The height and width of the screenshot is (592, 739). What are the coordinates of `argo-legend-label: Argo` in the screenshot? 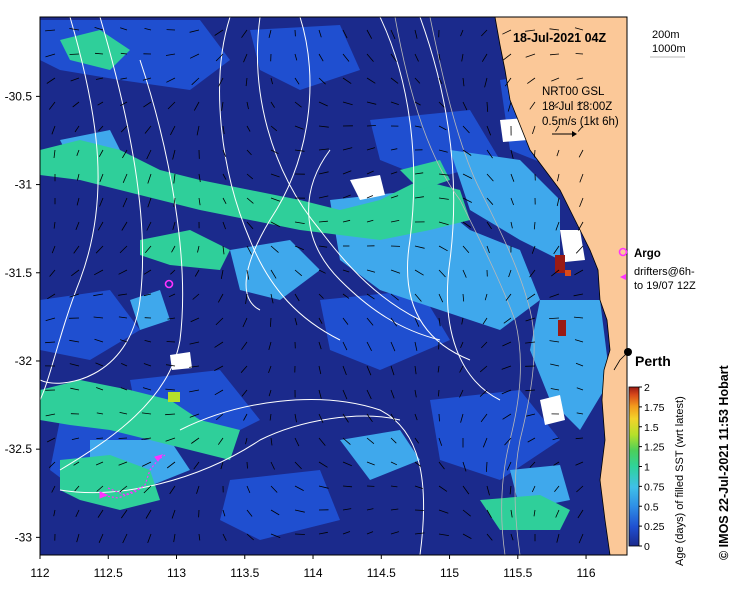 It's located at (647, 254).